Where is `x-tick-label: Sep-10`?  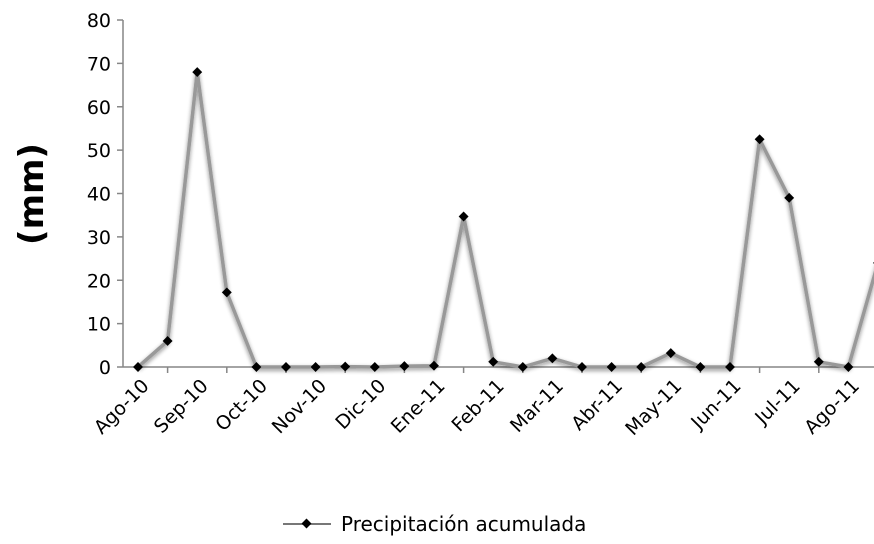
x-tick-label: Sep-10 is located at coordinates (181, 406).